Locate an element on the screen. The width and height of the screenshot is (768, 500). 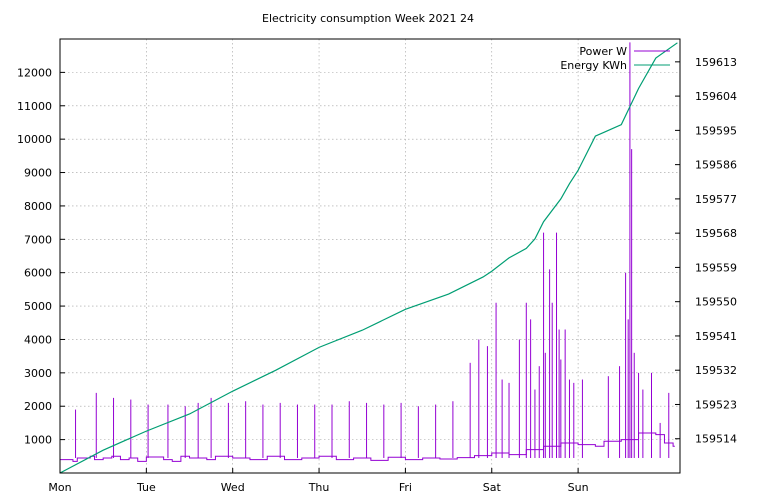
x-tick-label: Fri is located at coordinates (405, 487).